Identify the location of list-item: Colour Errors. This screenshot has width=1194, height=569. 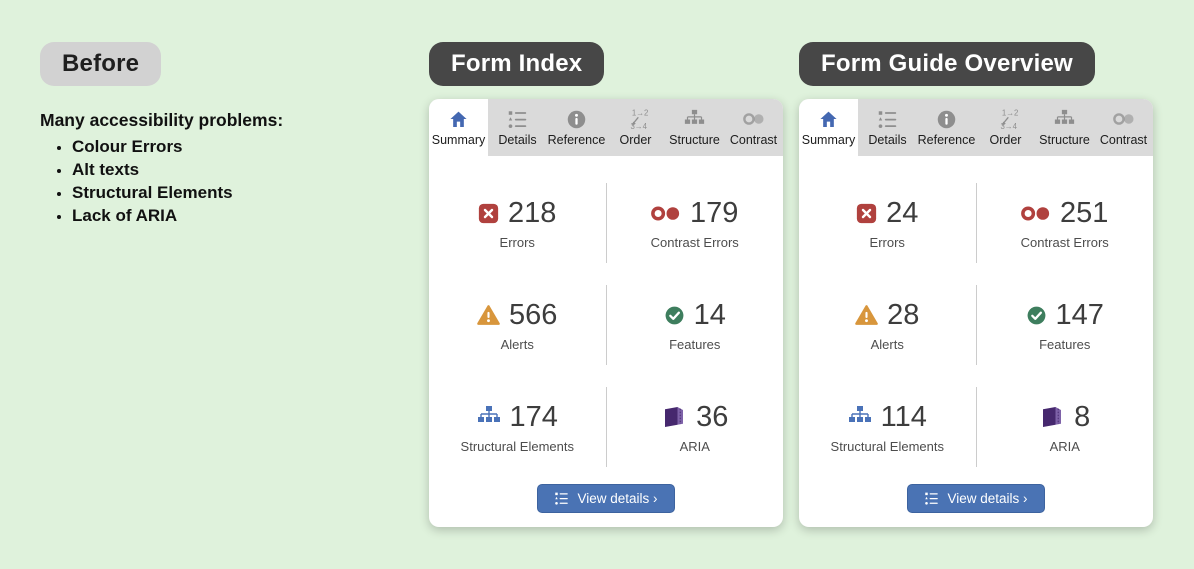
(241, 147).